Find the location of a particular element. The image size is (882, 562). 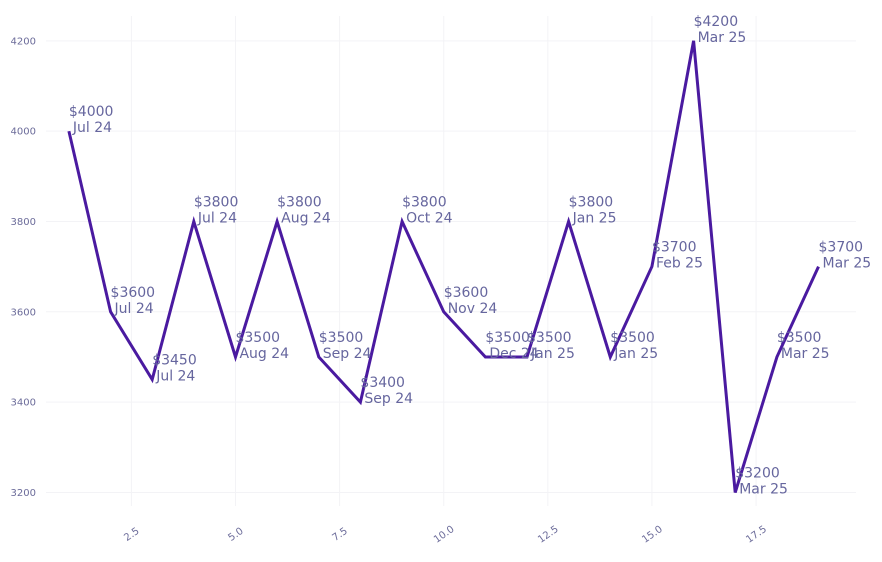

x-tick-label: 2.5 is located at coordinates (131, 535).